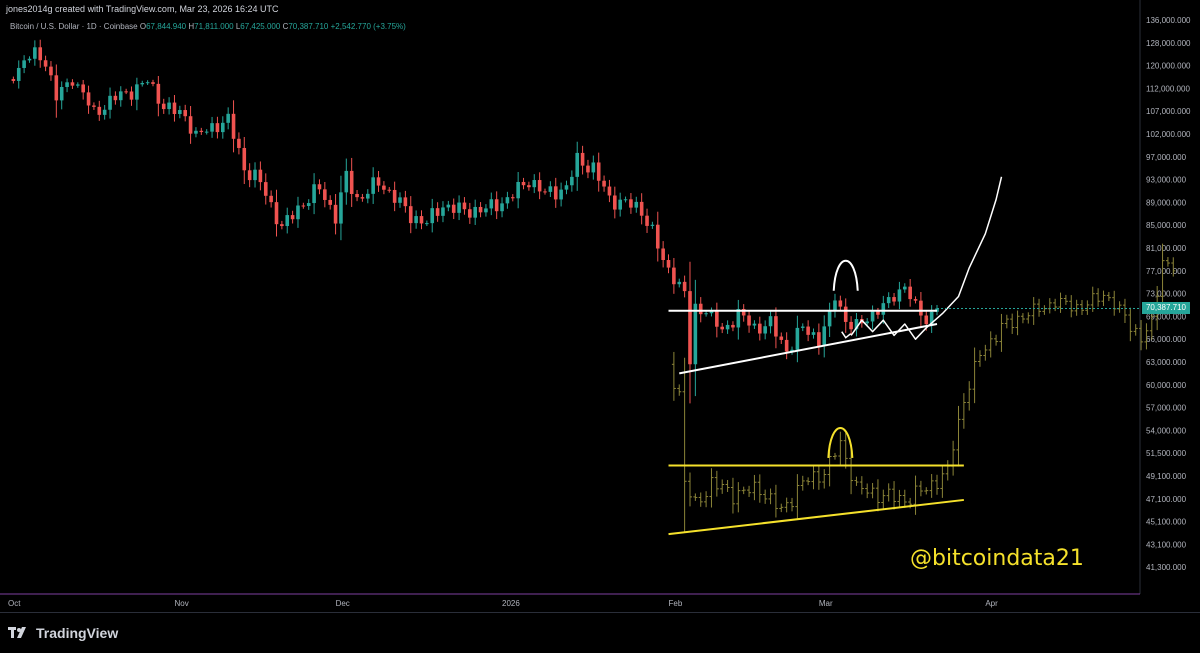 Image resolution: width=1200 pixels, height=653 pixels. What do you see at coordinates (1166, 339) in the screenshot?
I see `y-tick-label: 66,000.000` at bounding box center [1166, 339].